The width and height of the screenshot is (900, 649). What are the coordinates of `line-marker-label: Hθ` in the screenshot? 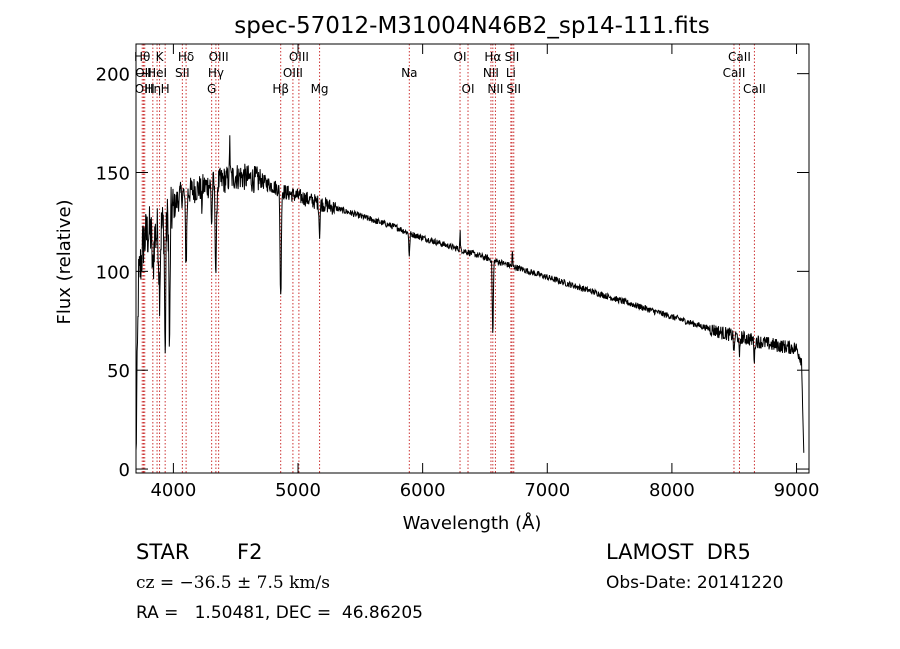 It's located at (142, 57).